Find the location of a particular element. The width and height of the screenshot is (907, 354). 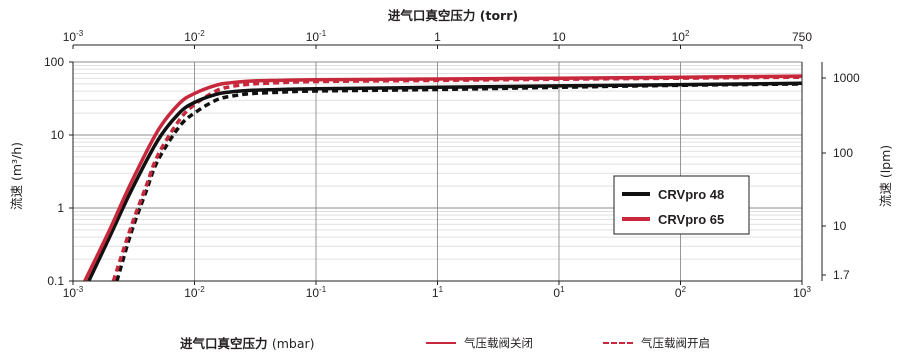

bottom-tick-label: 02 is located at coordinates (681, 292).